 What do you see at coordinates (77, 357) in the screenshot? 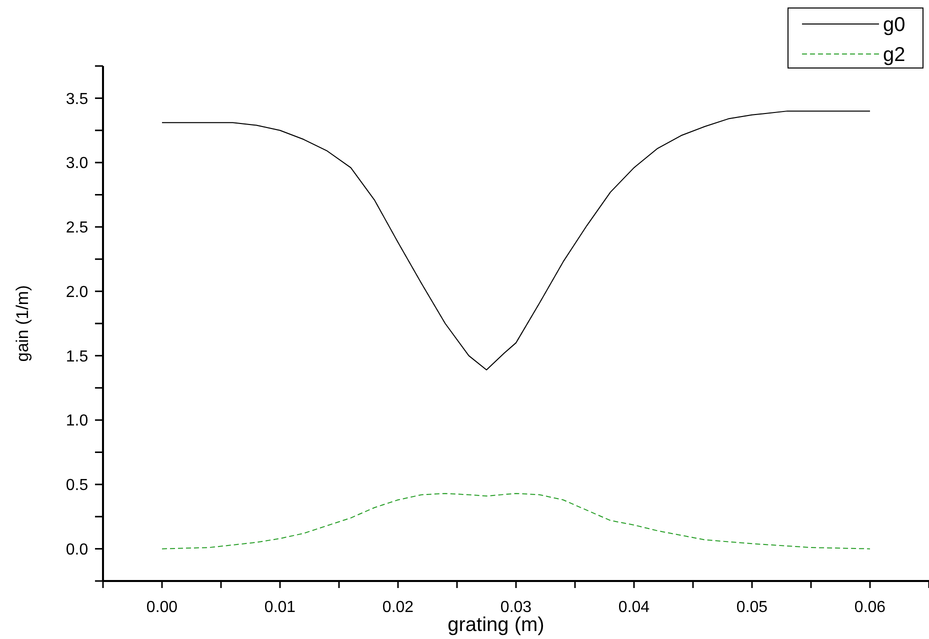
I see `y-tick-label: 1.5` at bounding box center [77, 357].